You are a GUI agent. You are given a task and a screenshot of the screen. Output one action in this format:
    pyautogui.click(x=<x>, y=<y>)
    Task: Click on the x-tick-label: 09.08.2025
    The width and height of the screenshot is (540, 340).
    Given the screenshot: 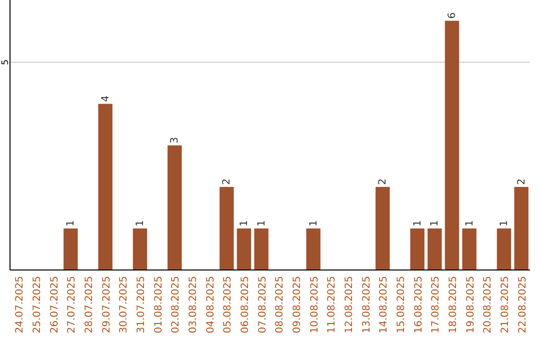 What is the action you would take?
    pyautogui.click(x=297, y=305)
    